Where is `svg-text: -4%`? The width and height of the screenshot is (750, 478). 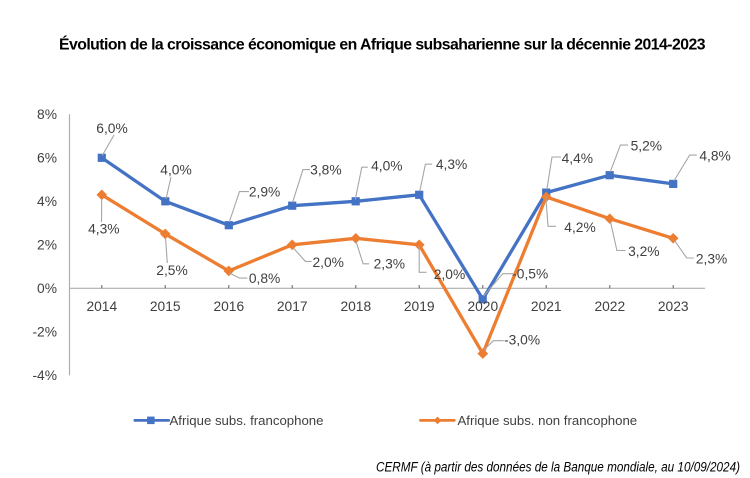
svg-text: -4% is located at coordinates (44, 375).